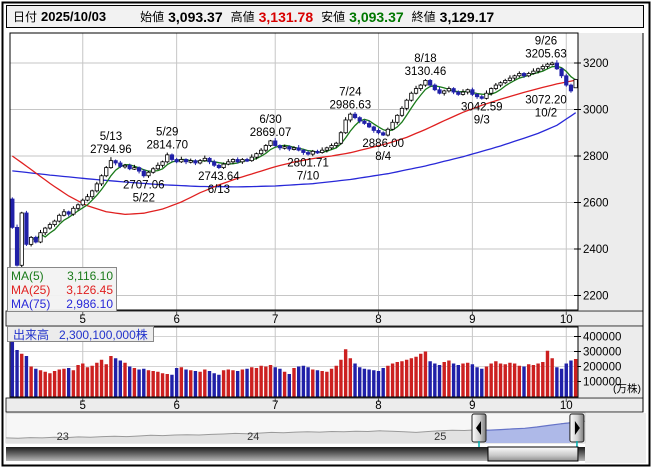  I want to click on svg-text: 2200, so click(596, 297).